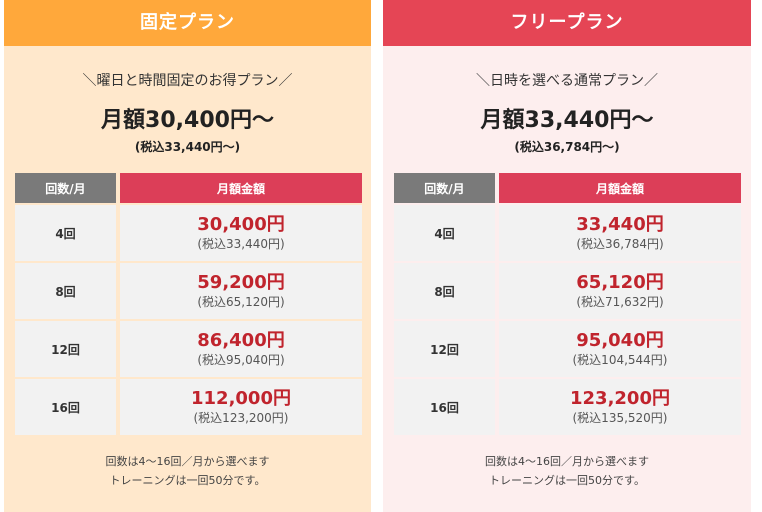 This screenshot has width=762, height=512. What do you see at coordinates (241, 244) in the screenshot?
I see `price-tax: (税込33,440円)` at bounding box center [241, 244].